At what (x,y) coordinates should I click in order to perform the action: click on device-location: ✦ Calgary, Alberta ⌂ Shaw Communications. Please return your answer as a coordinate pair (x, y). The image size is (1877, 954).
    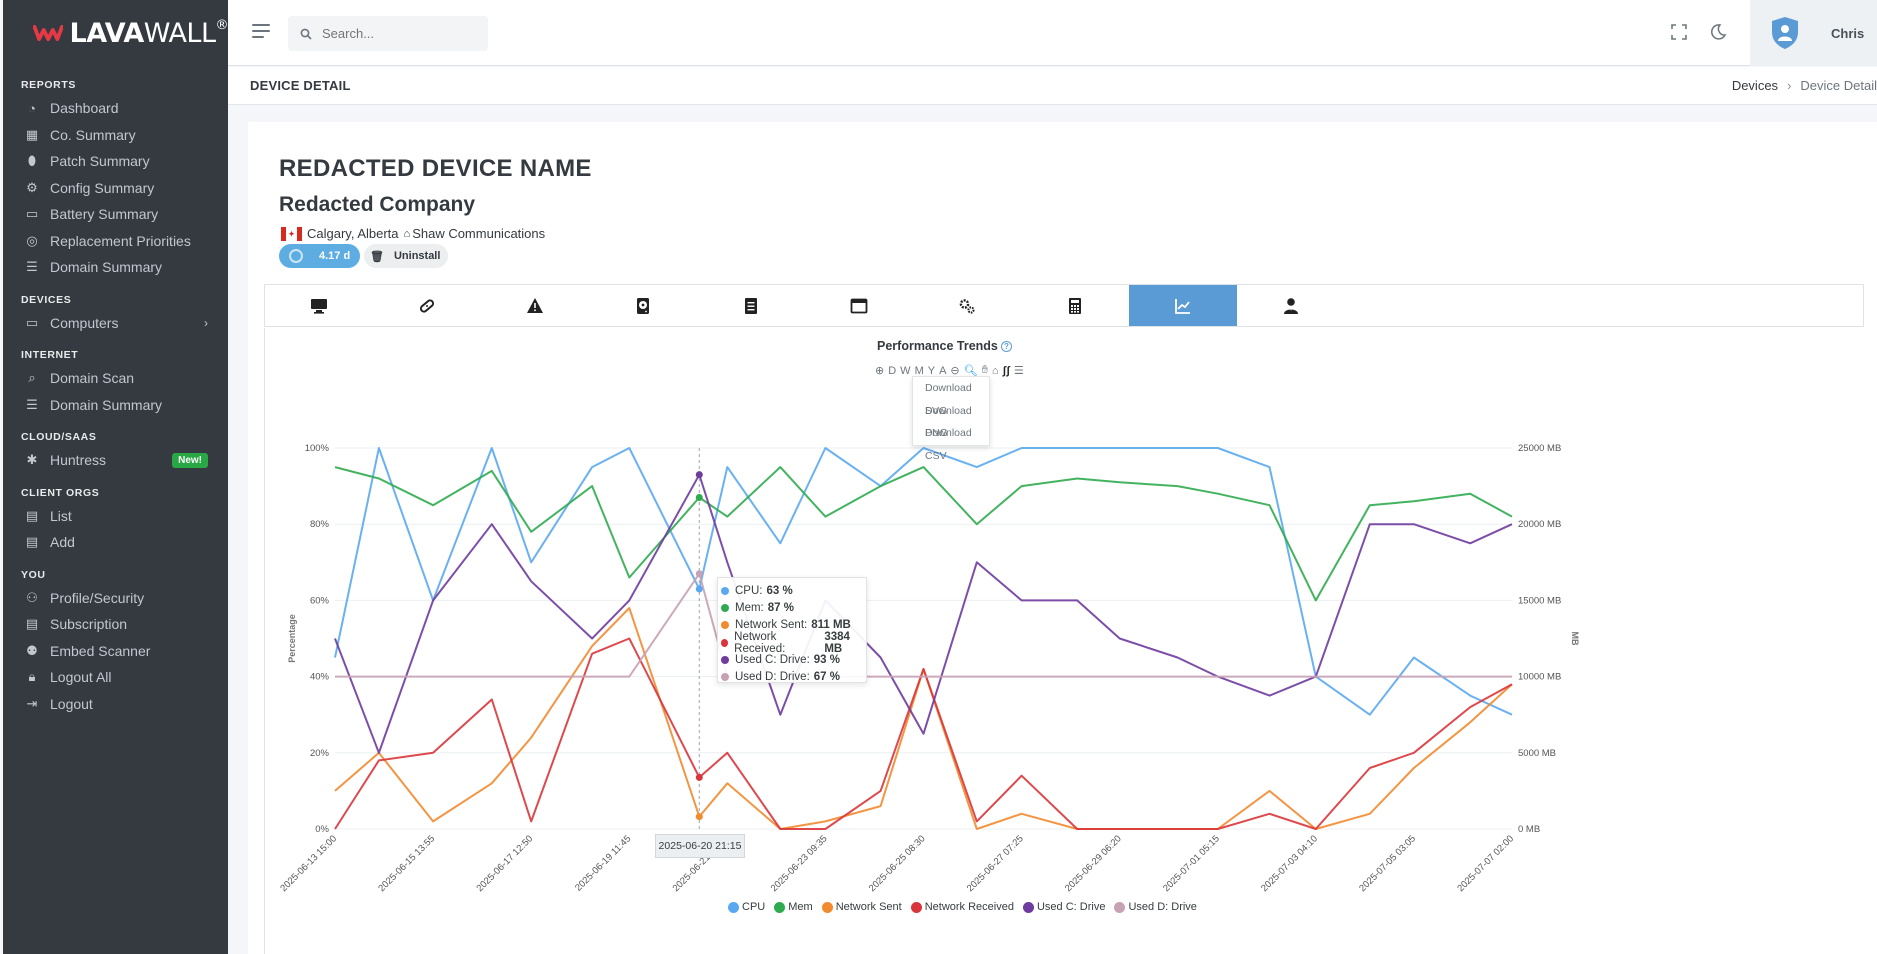
    Looking at the image, I should click on (413, 233).